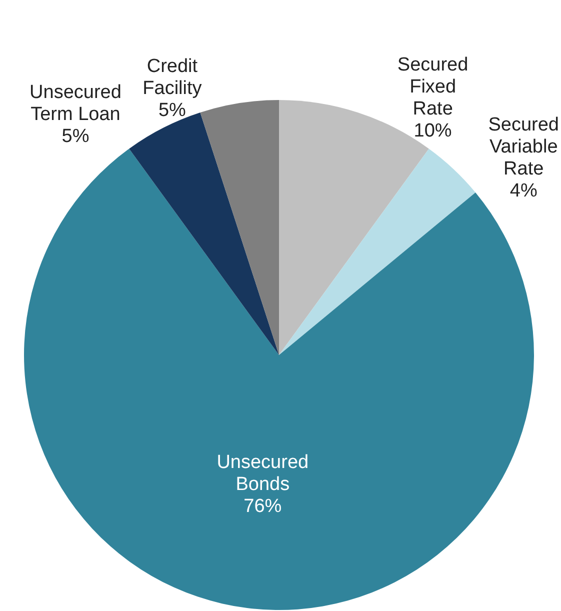 This screenshot has width=561, height=611. I want to click on slice-label: Unsecured Term Loan, so click(76, 103).